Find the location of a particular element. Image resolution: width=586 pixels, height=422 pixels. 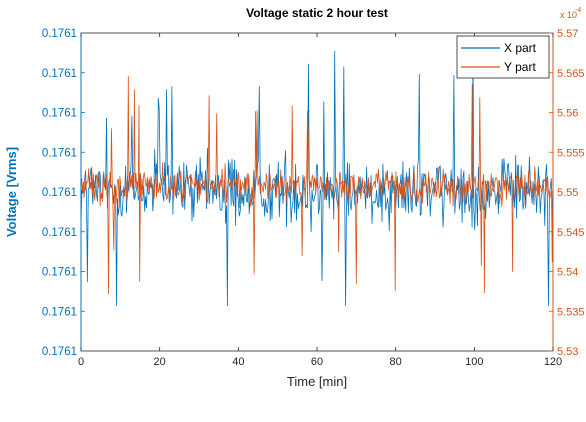

x-tick-label: 20 is located at coordinates (160, 362).